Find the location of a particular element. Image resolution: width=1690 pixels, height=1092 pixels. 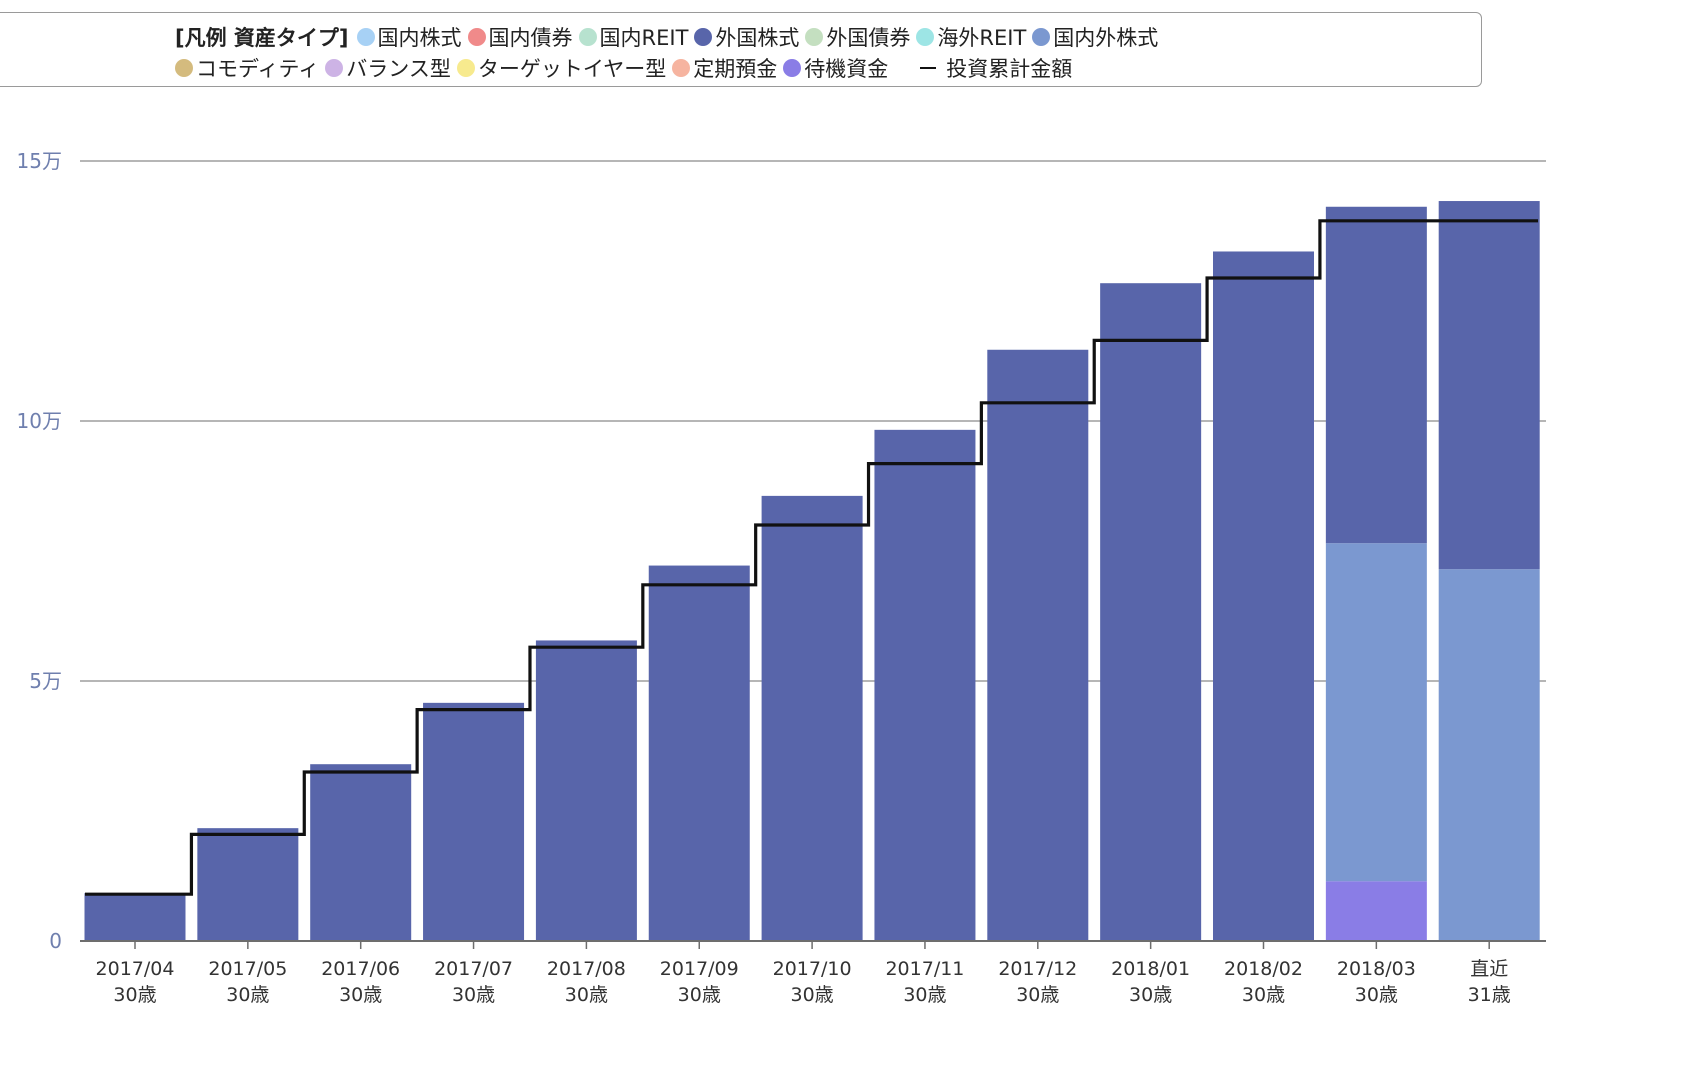

x-tick-label: 2017/11 is located at coordinates (924, 969).